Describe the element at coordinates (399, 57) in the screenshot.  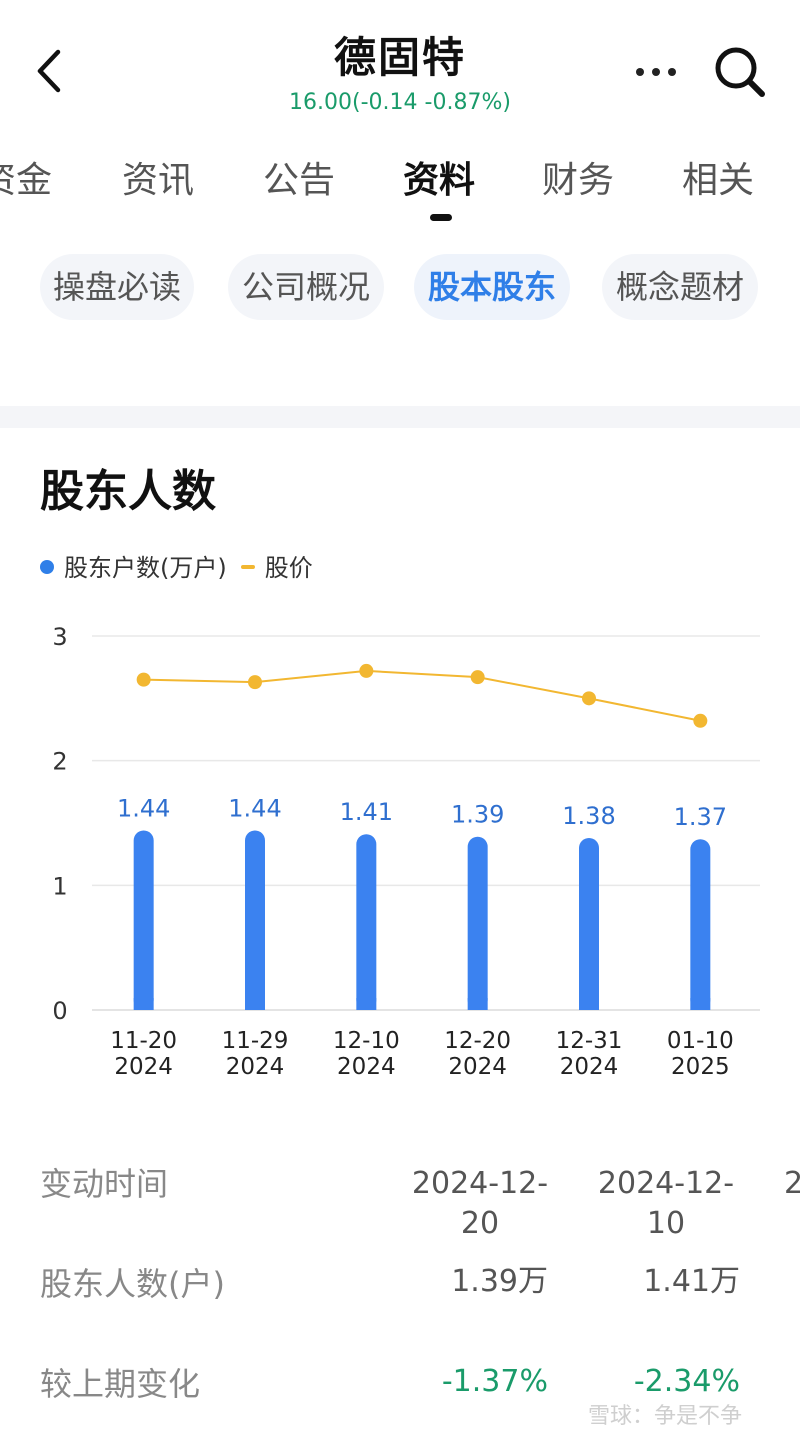
I see `stock-name: 德固特` at that location.